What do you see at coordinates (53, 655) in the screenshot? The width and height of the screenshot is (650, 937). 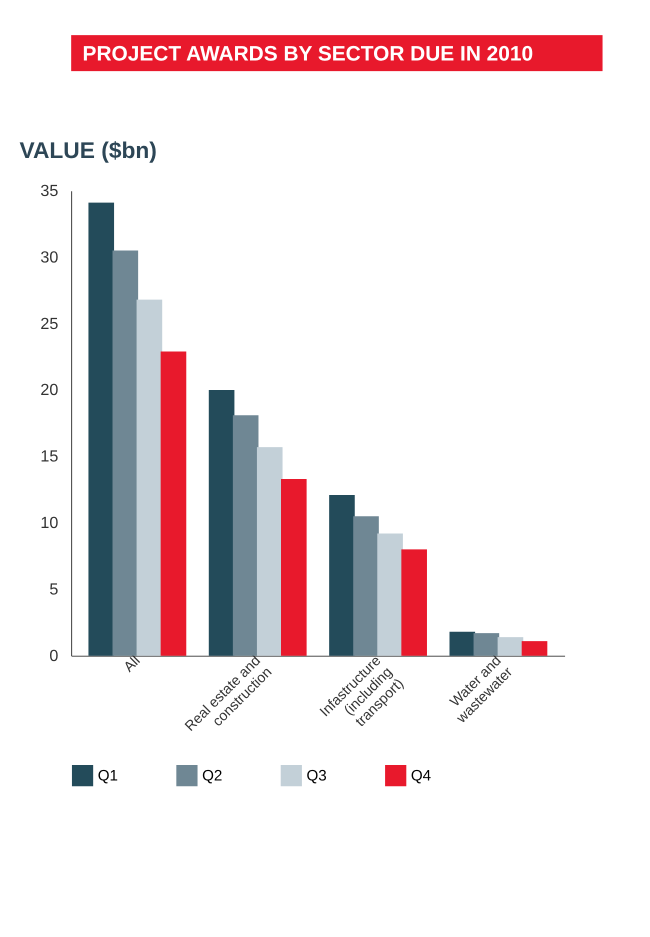 I see `y-tick-label: 0` at bounding box center [53, 655].